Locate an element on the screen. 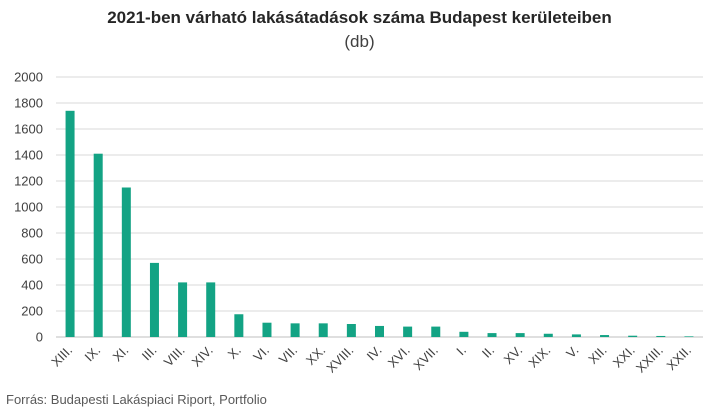  x-tick-label: X. is located at coordinates (234, 352).